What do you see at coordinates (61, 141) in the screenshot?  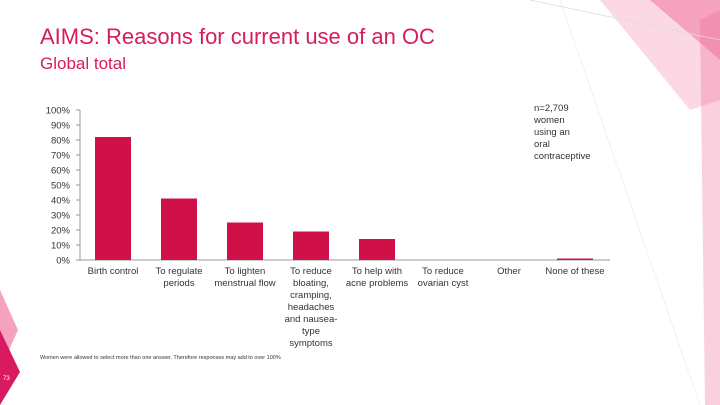 I see `y-tick-label: 80%` at bounding box center [61, 141].